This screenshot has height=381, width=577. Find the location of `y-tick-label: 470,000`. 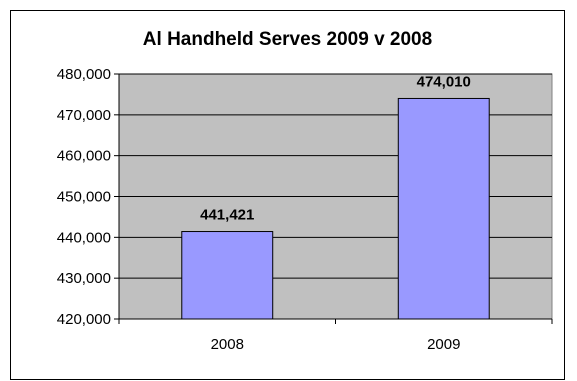

y-tick-label: 470,000 is located at coordinates (84, 115).